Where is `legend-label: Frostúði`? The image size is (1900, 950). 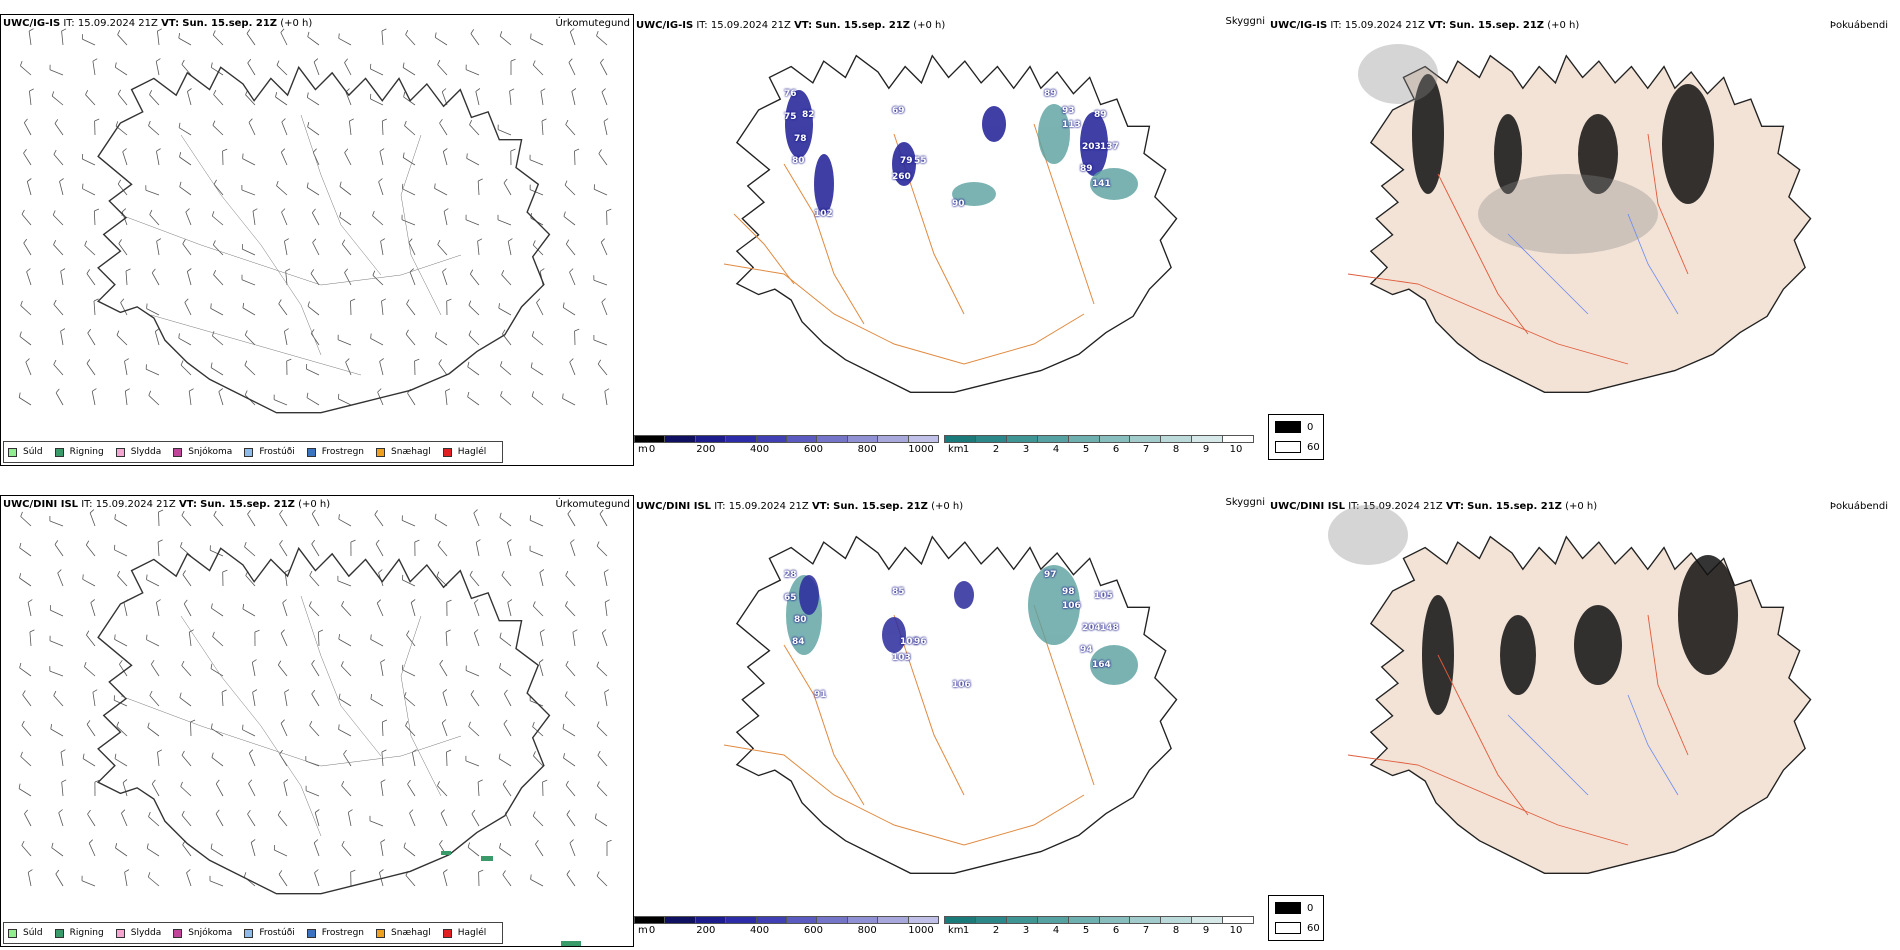
legend-label: Frostúði is located at coordinates (277, 933).